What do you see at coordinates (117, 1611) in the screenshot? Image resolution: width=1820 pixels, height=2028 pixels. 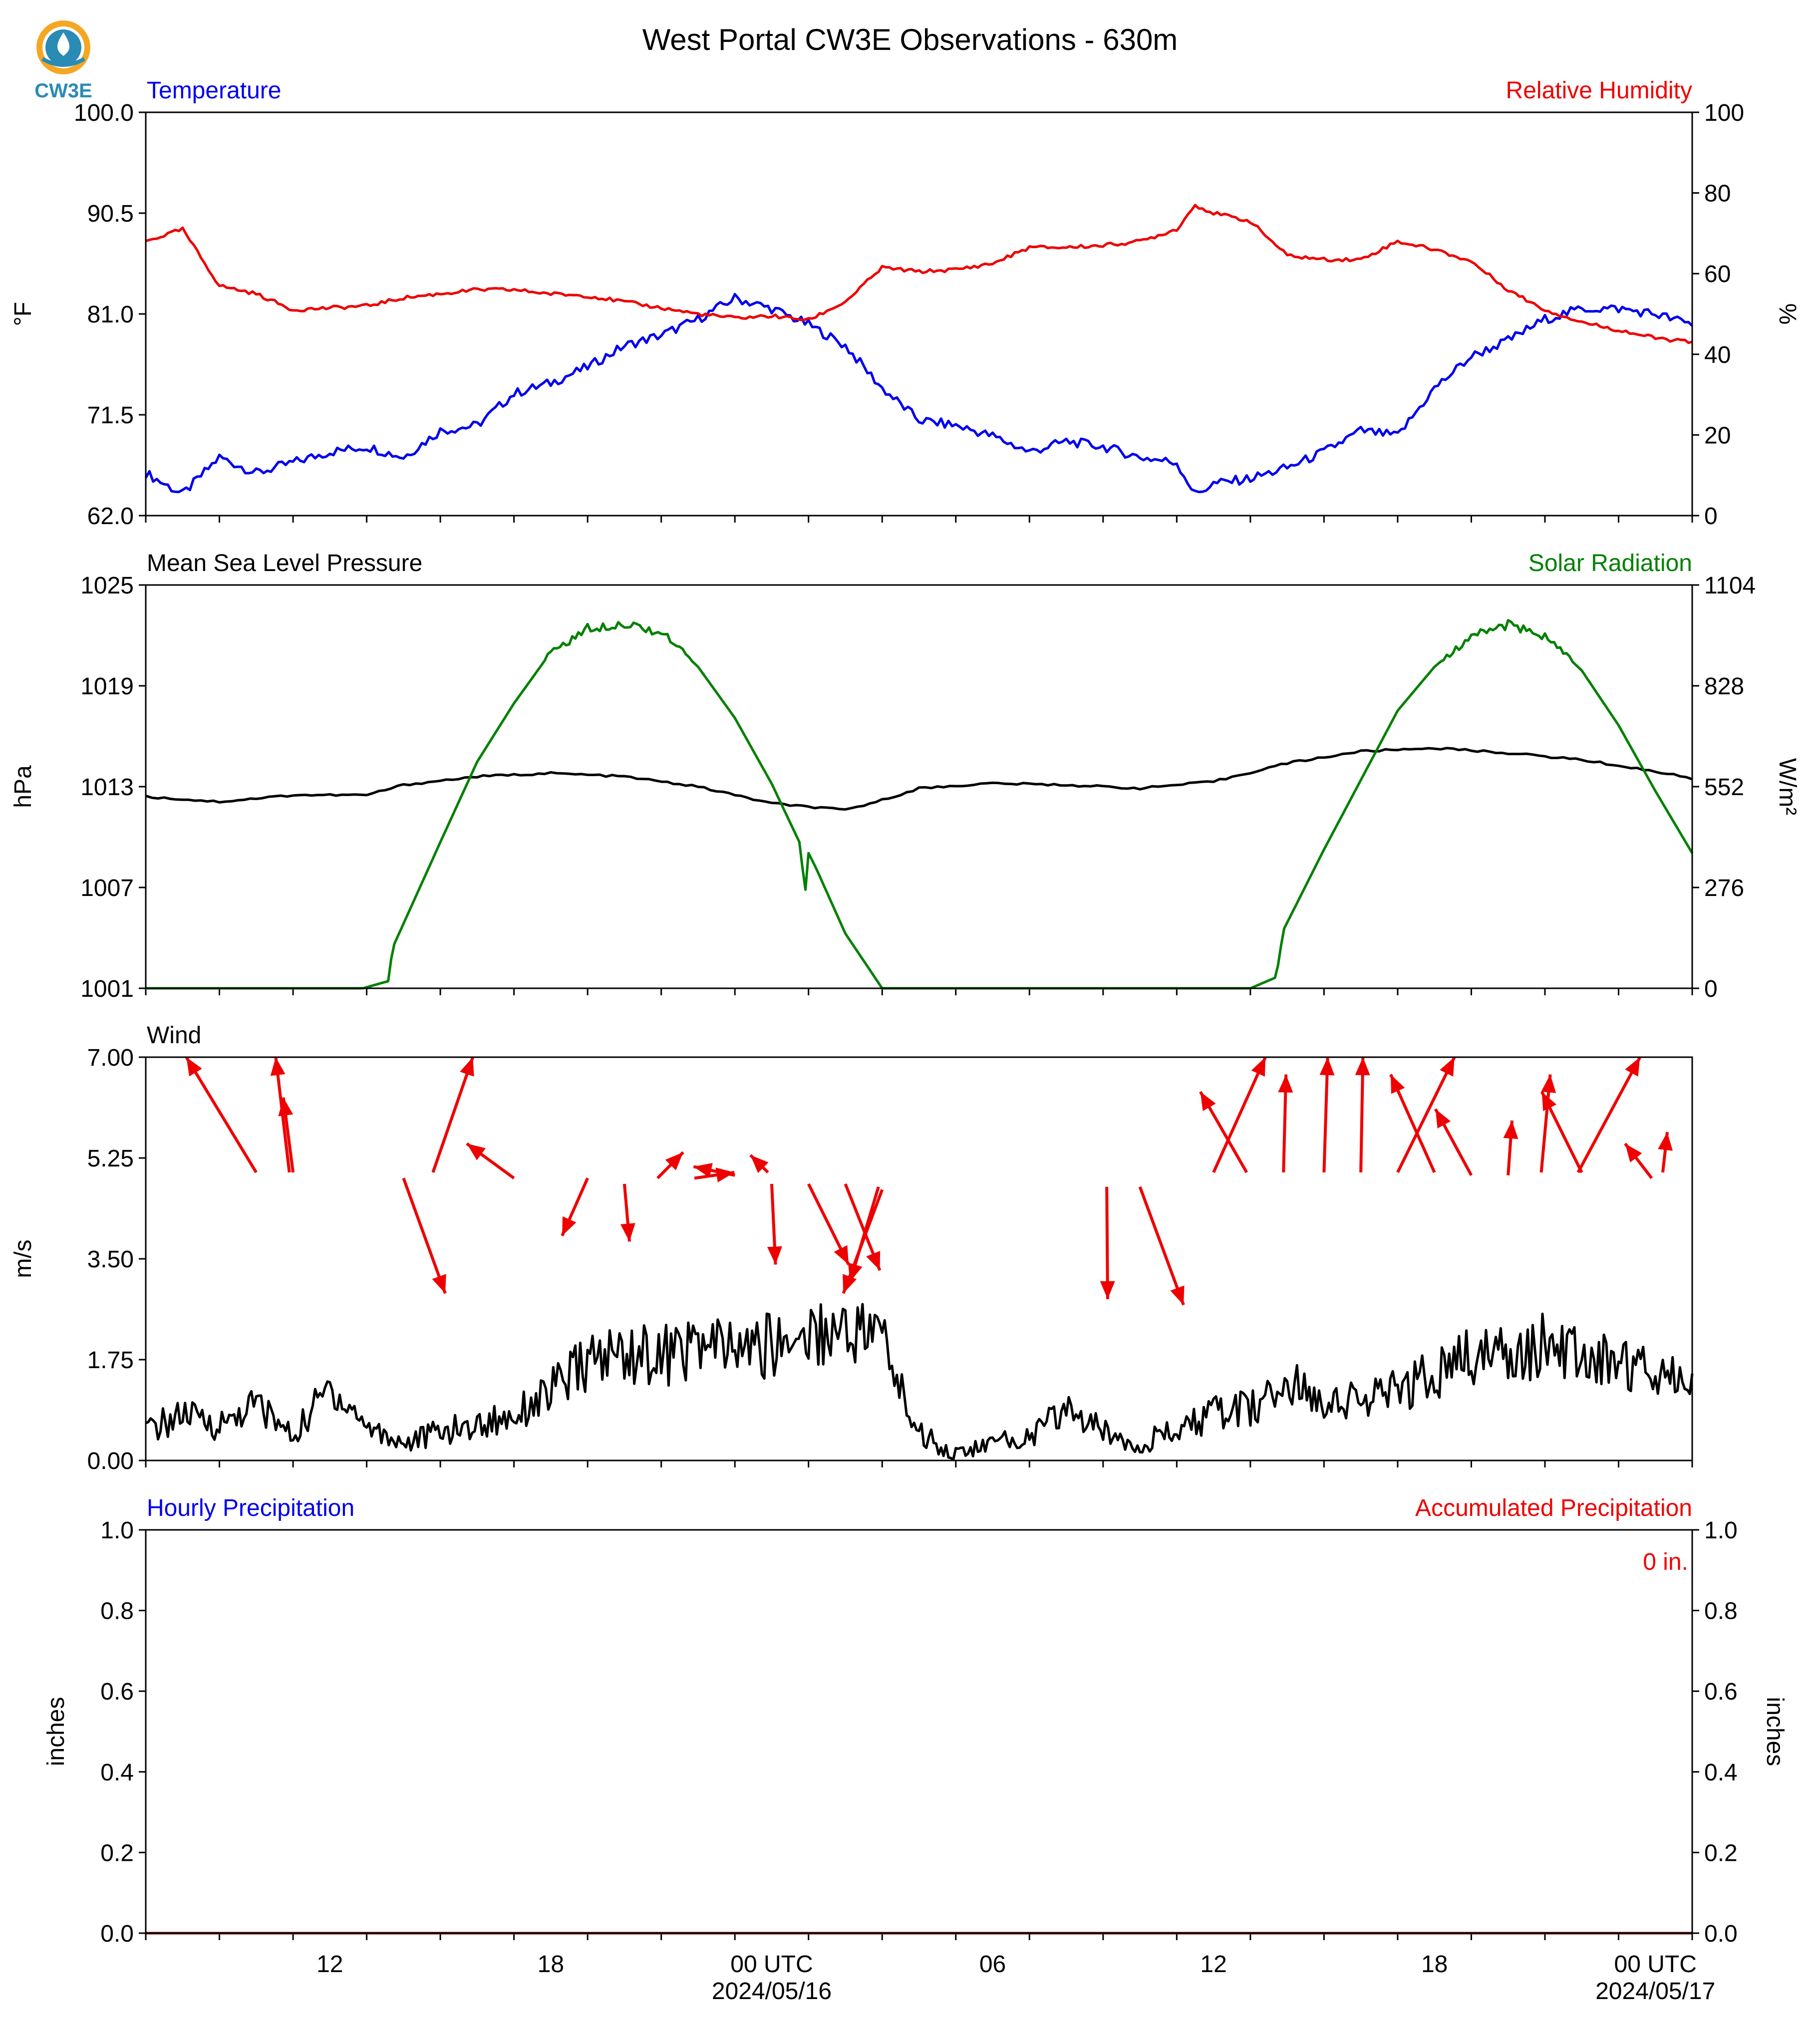 I see `y-tick-label: 0.8` at bounding box center [117, 1611].